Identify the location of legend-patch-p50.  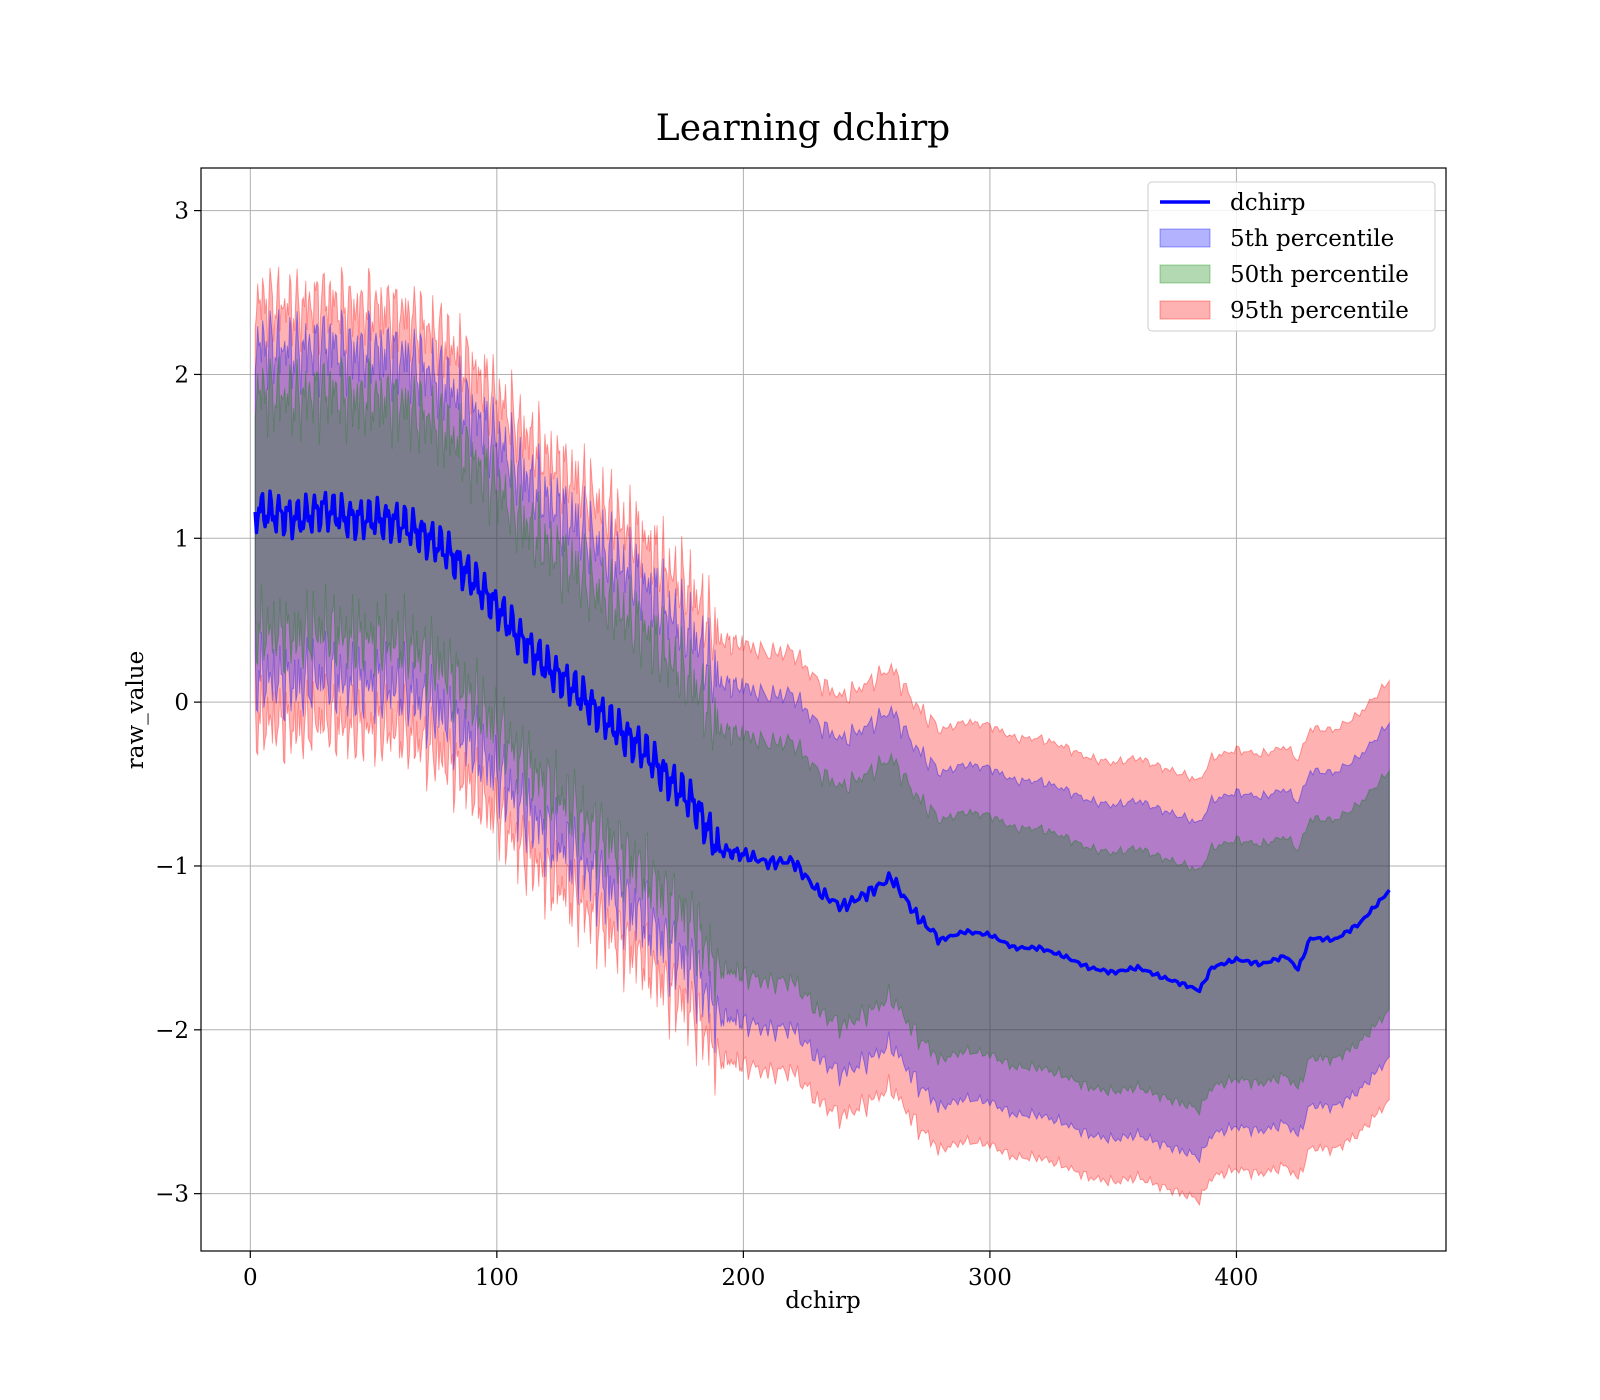
(1185, 274).